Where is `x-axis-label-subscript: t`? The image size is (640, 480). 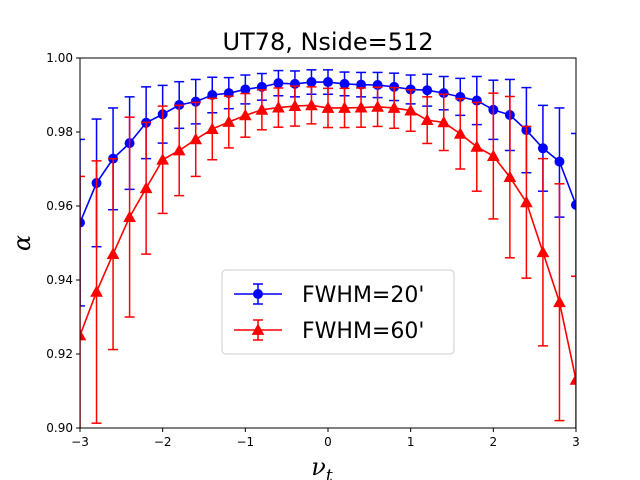
x-axis-label-subscript: t is located at coordinates (329, 473).